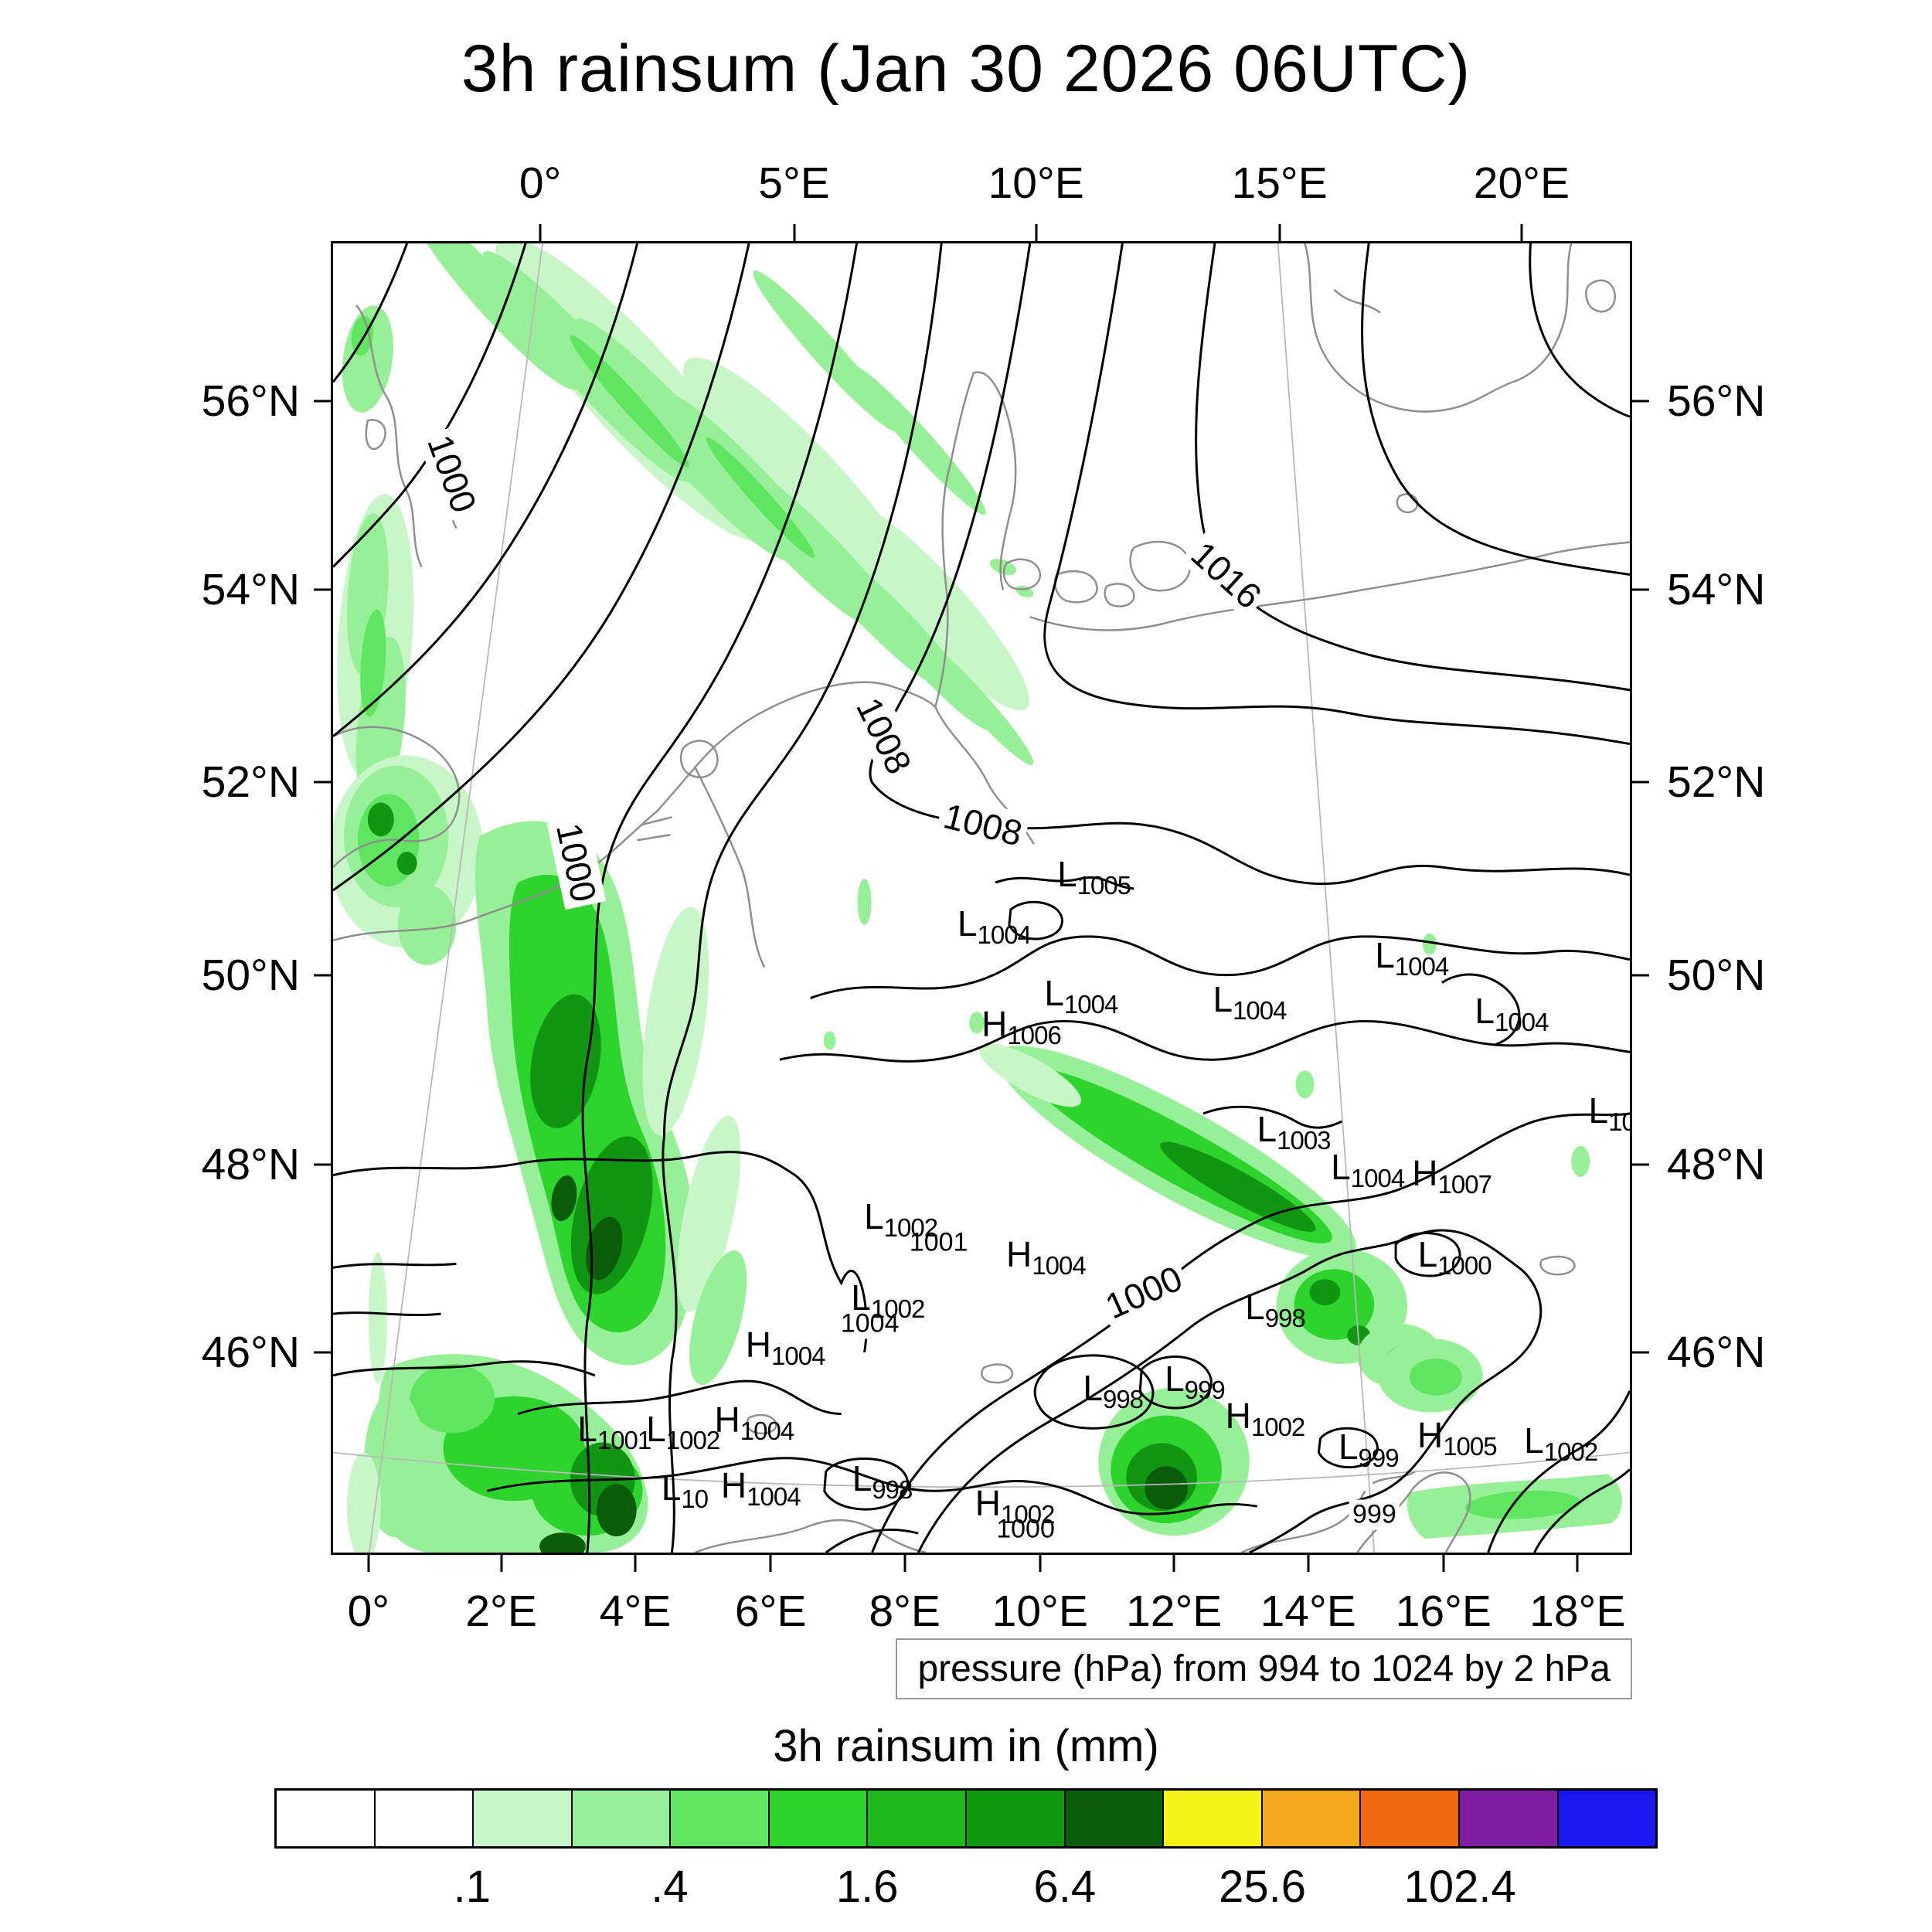  I want to click on left-axis-label: 56°N, so click(251, 401).